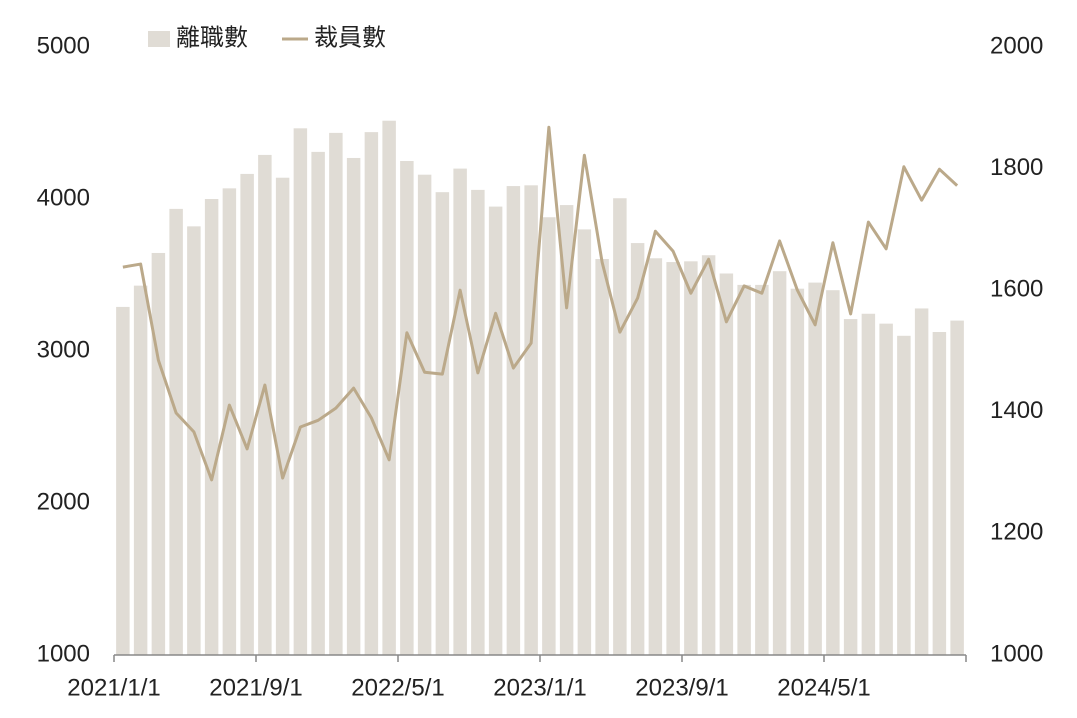 Image resolution: width=1077 pixels, height=718 pixels. Describe the element at coordinates (159, 39) in the screenshot. I see `legend-swatch` at that location.